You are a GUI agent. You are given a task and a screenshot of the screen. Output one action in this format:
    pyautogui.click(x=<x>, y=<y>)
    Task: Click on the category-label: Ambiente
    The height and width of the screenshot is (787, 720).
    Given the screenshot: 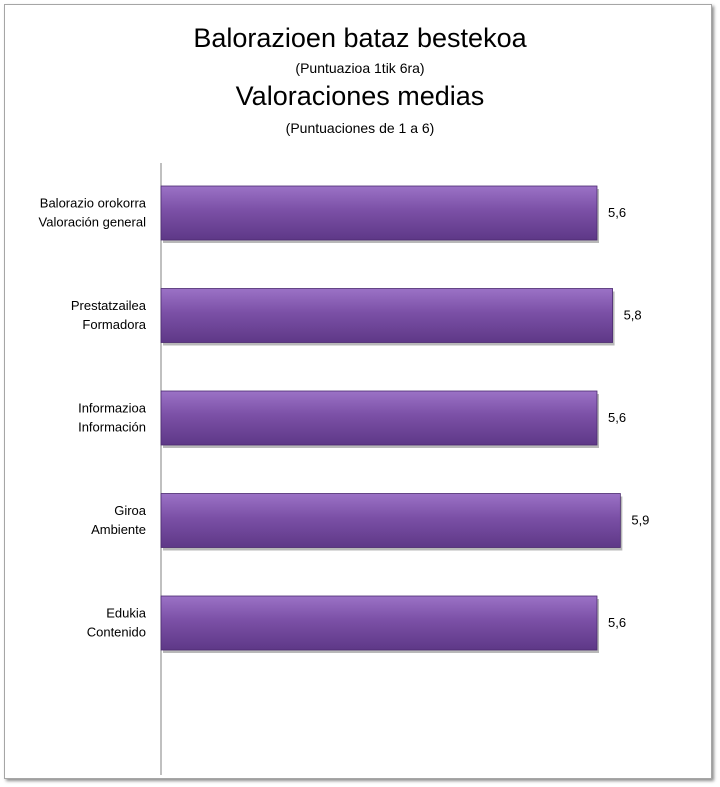 What is the action you would take?
    pyautogui.click(x=118, y=529)
    